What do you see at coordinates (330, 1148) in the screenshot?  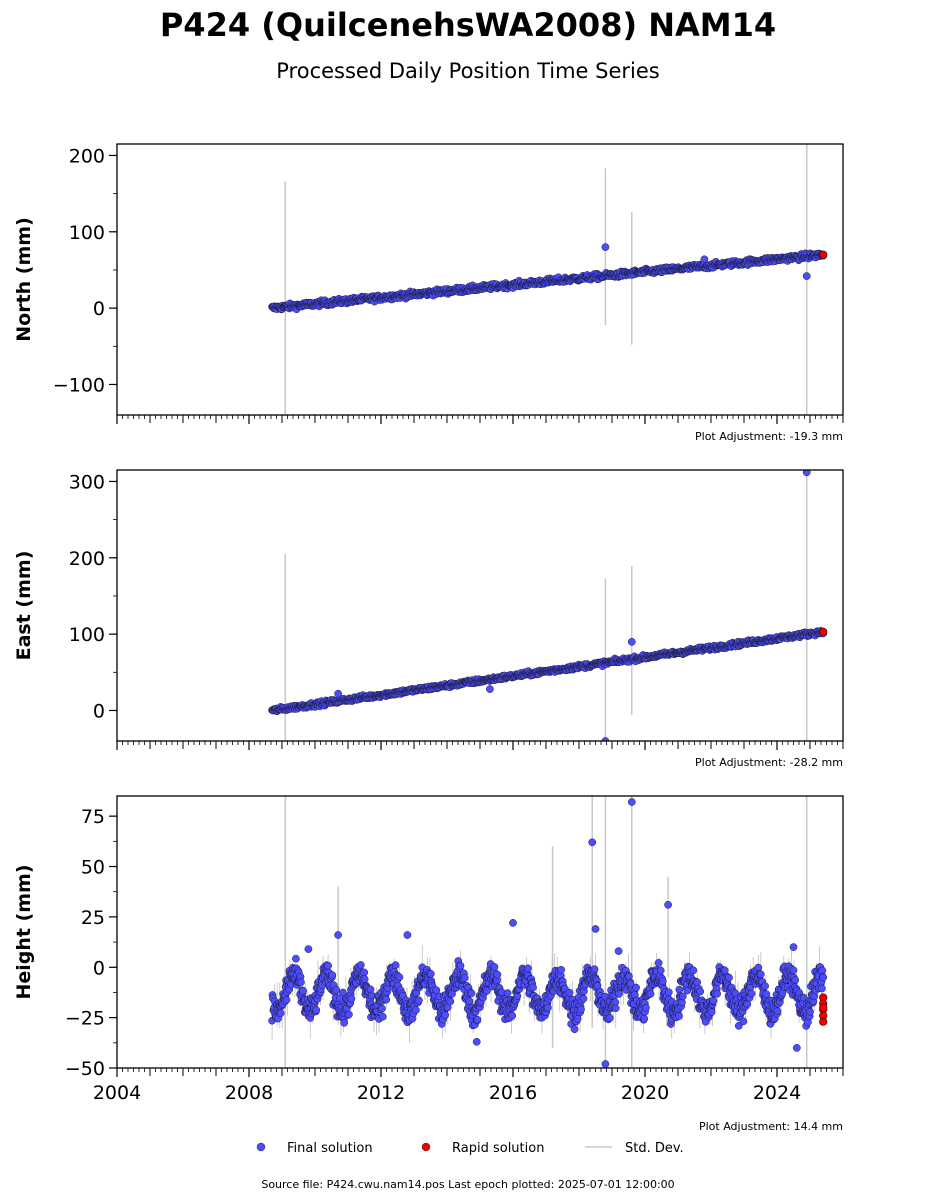 I see `legend-final-label: Final solution` at bounding box center [330, 1148].